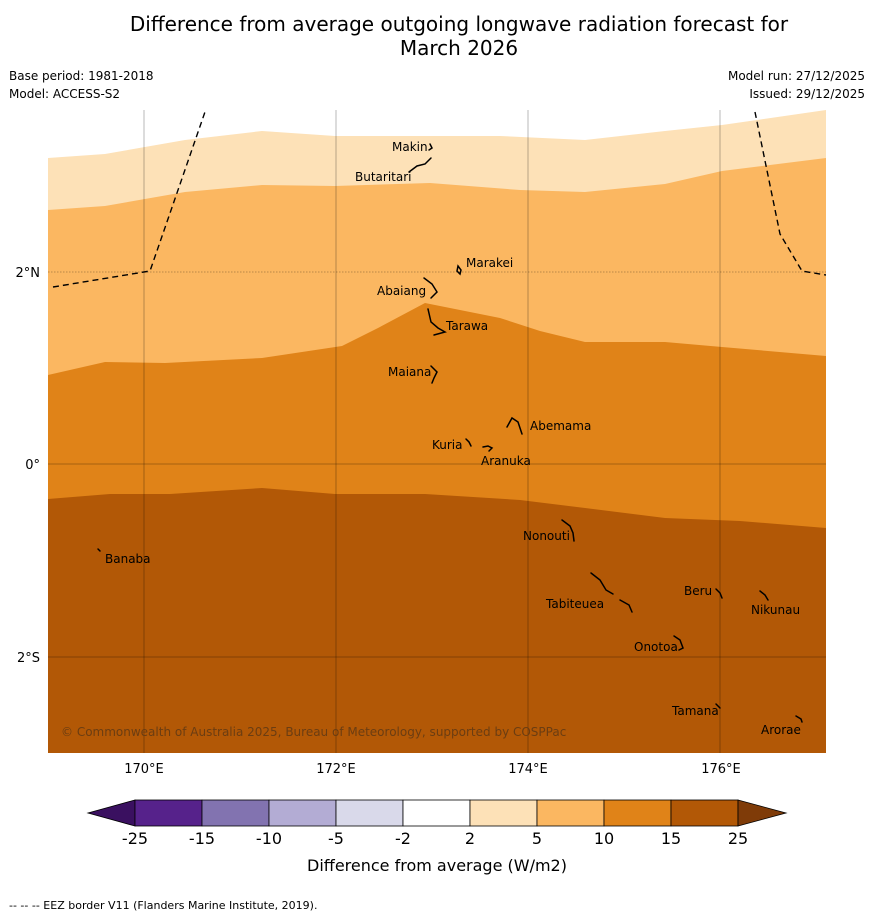  What do you see at coordinates (719, 593) in the screenshot?
I see `island-beru` at bounding box center [719, 593].